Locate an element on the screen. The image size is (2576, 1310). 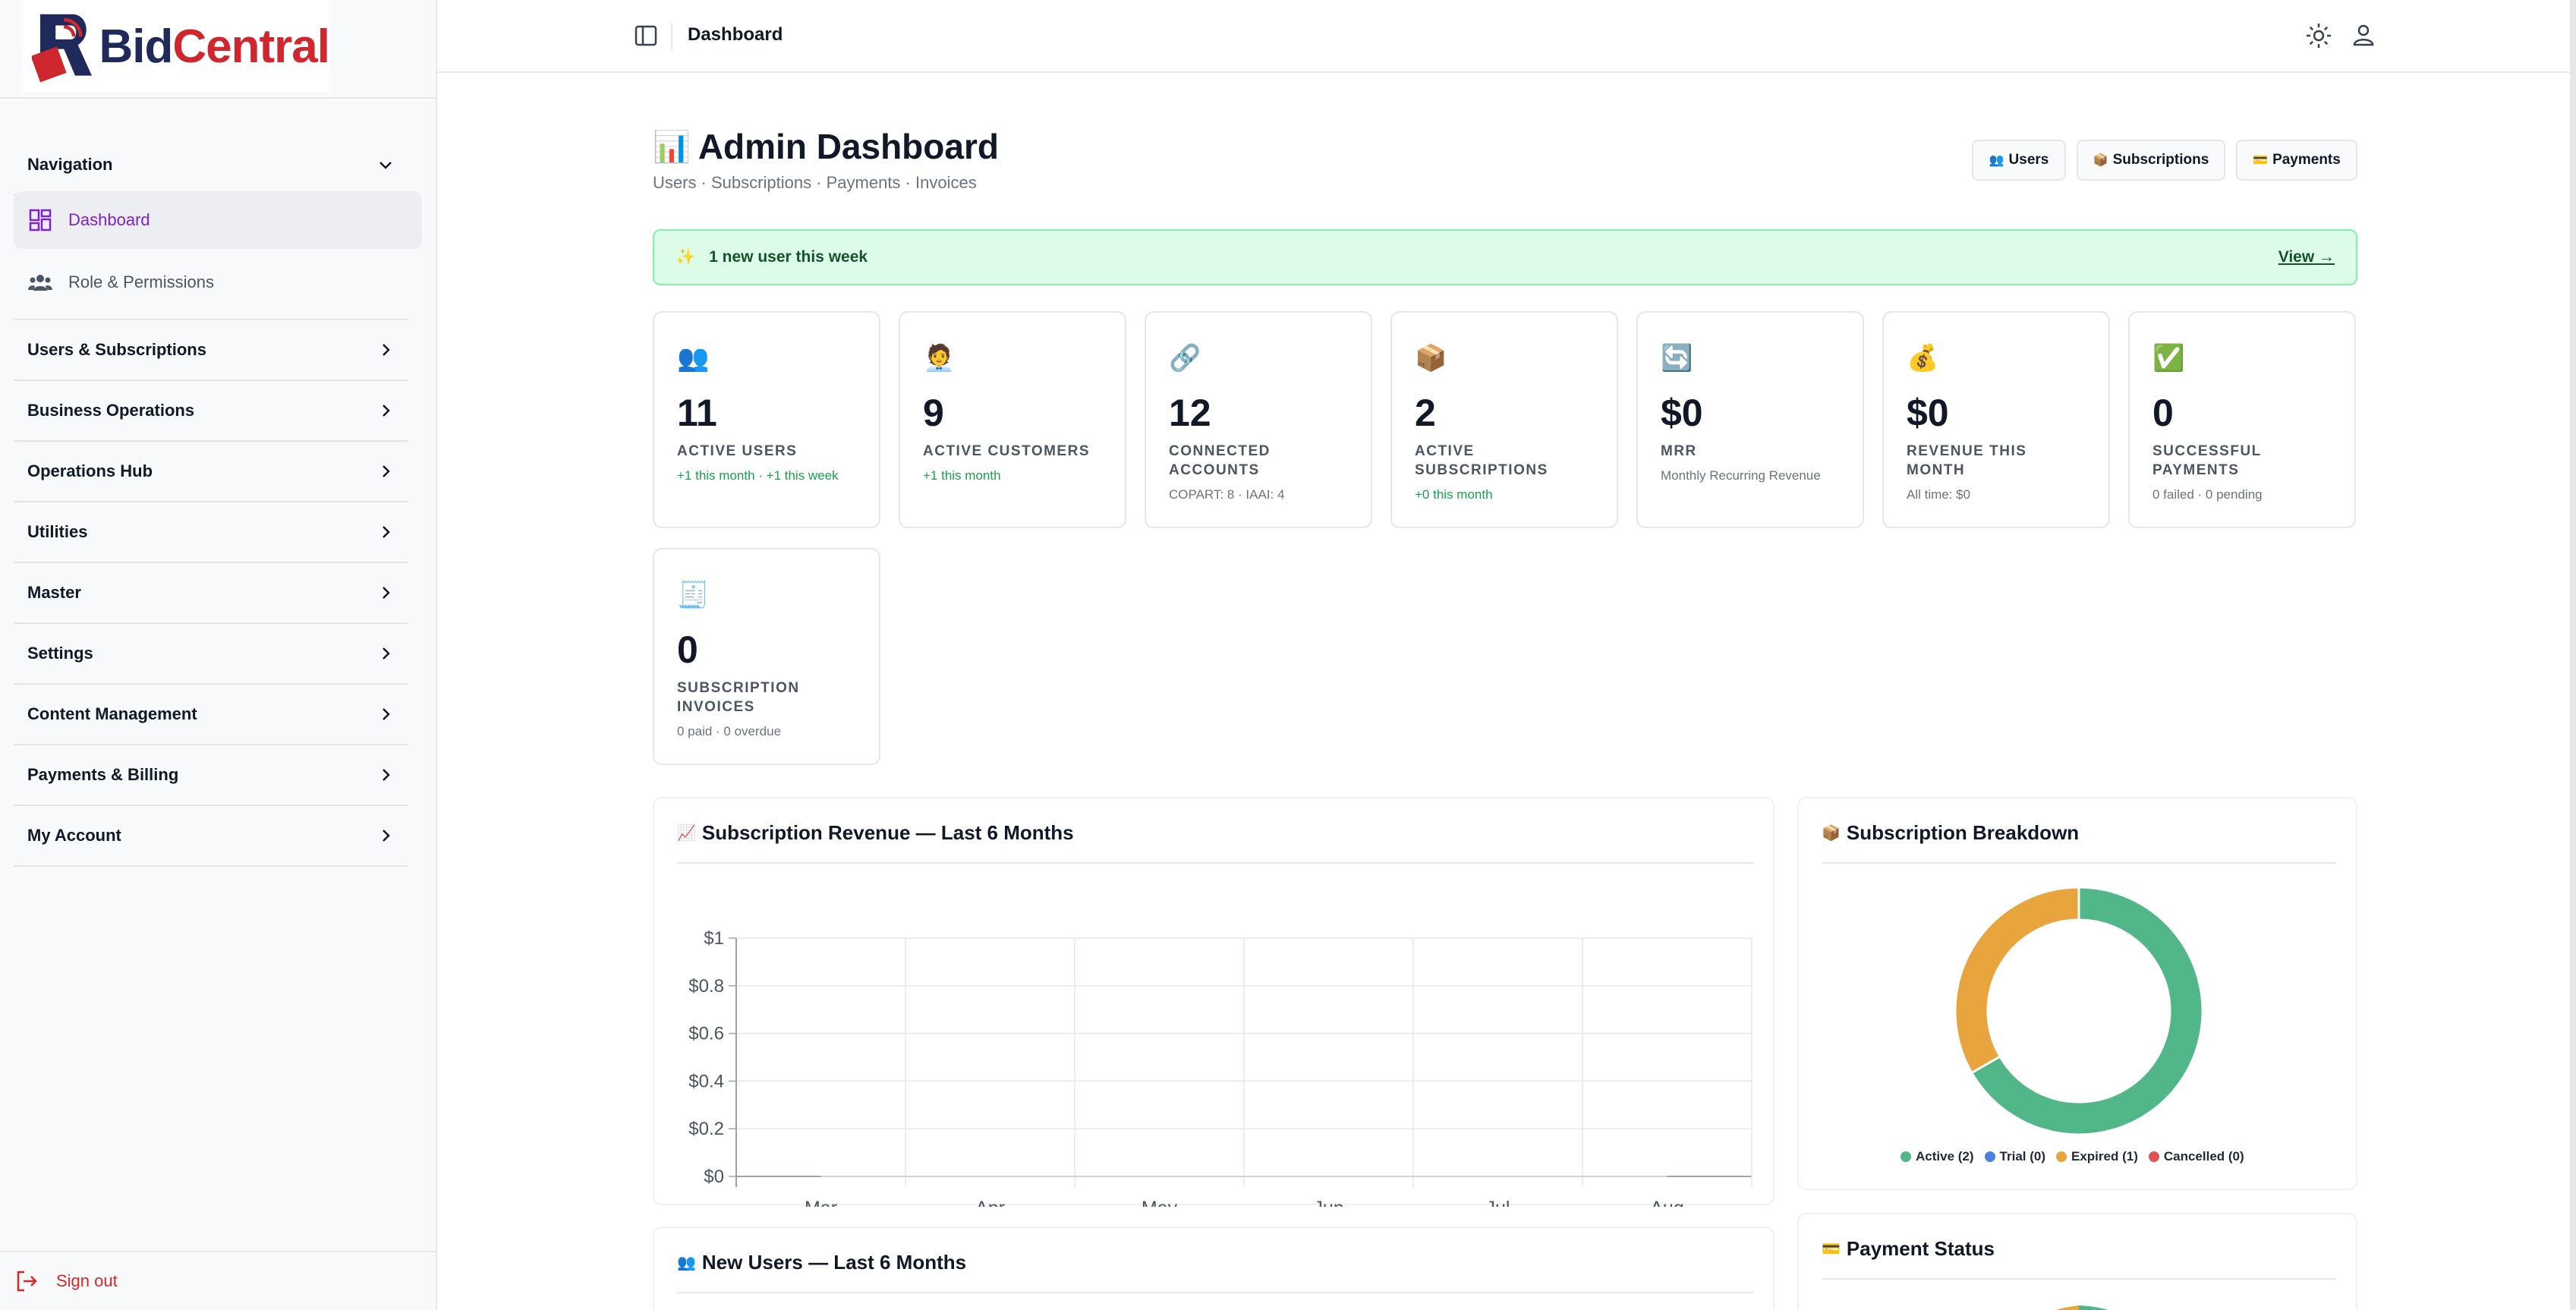
donut-slice-expired is located at coordinates (2017, 981).